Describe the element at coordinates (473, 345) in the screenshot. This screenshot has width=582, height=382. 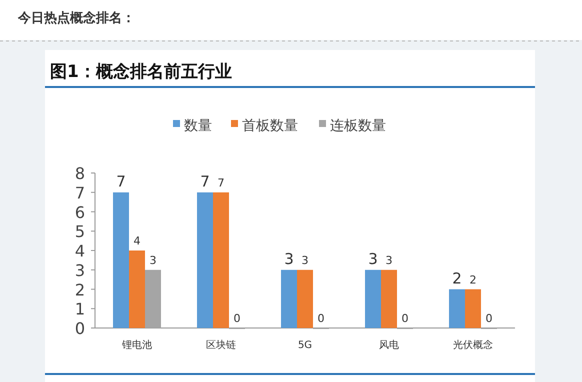
I see `x-tick-label: 光伏概念` at that location.